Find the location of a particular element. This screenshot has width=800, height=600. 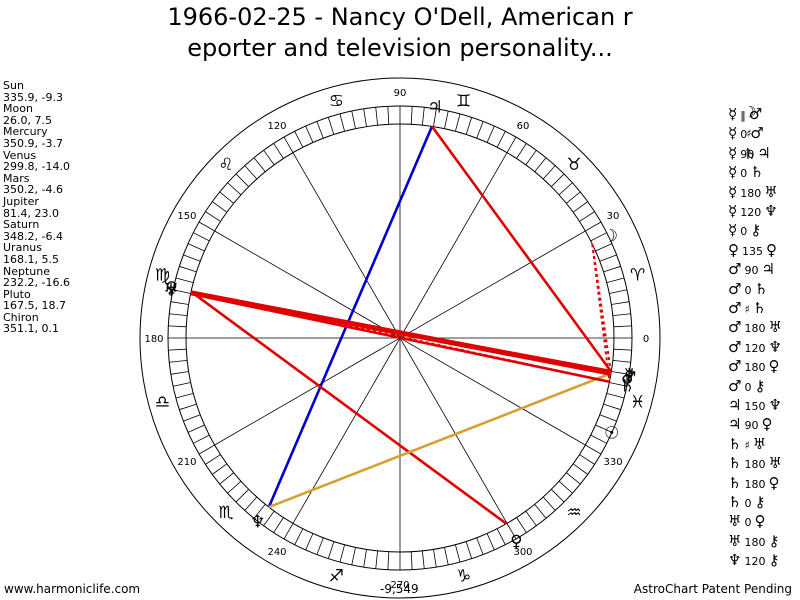

degree-label: 330 is located at coordinates (612, 462).